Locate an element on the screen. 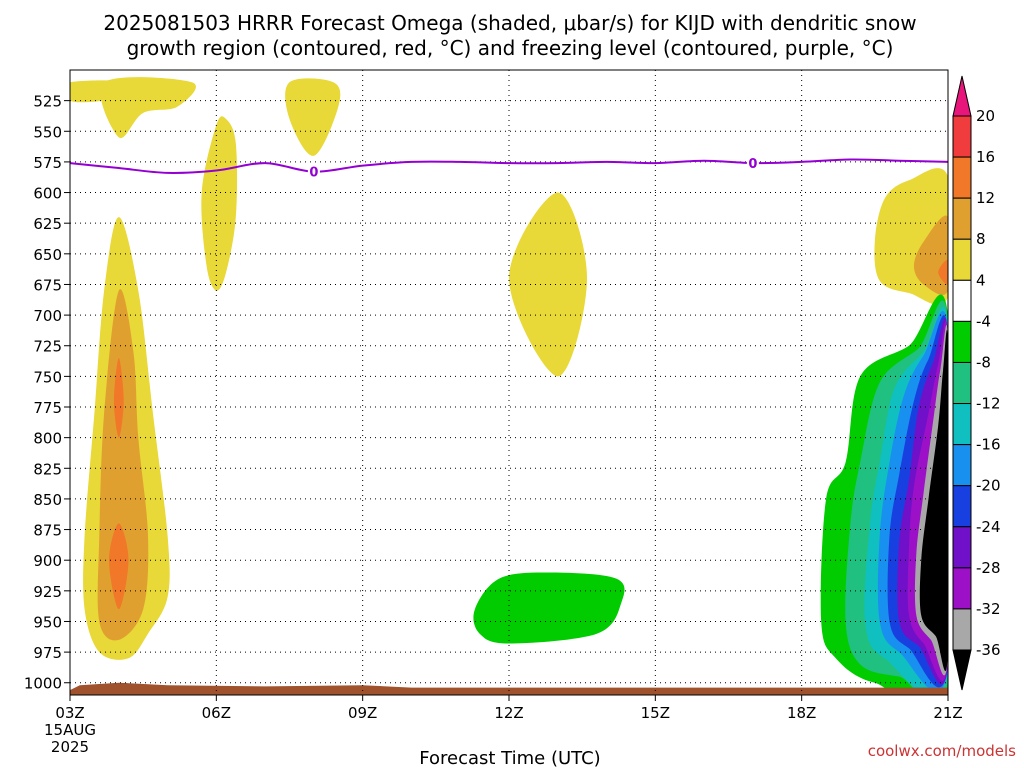 This screenshot has width=1024, height=768. colorbar-label: -32 is located at coordinates (988, 609).